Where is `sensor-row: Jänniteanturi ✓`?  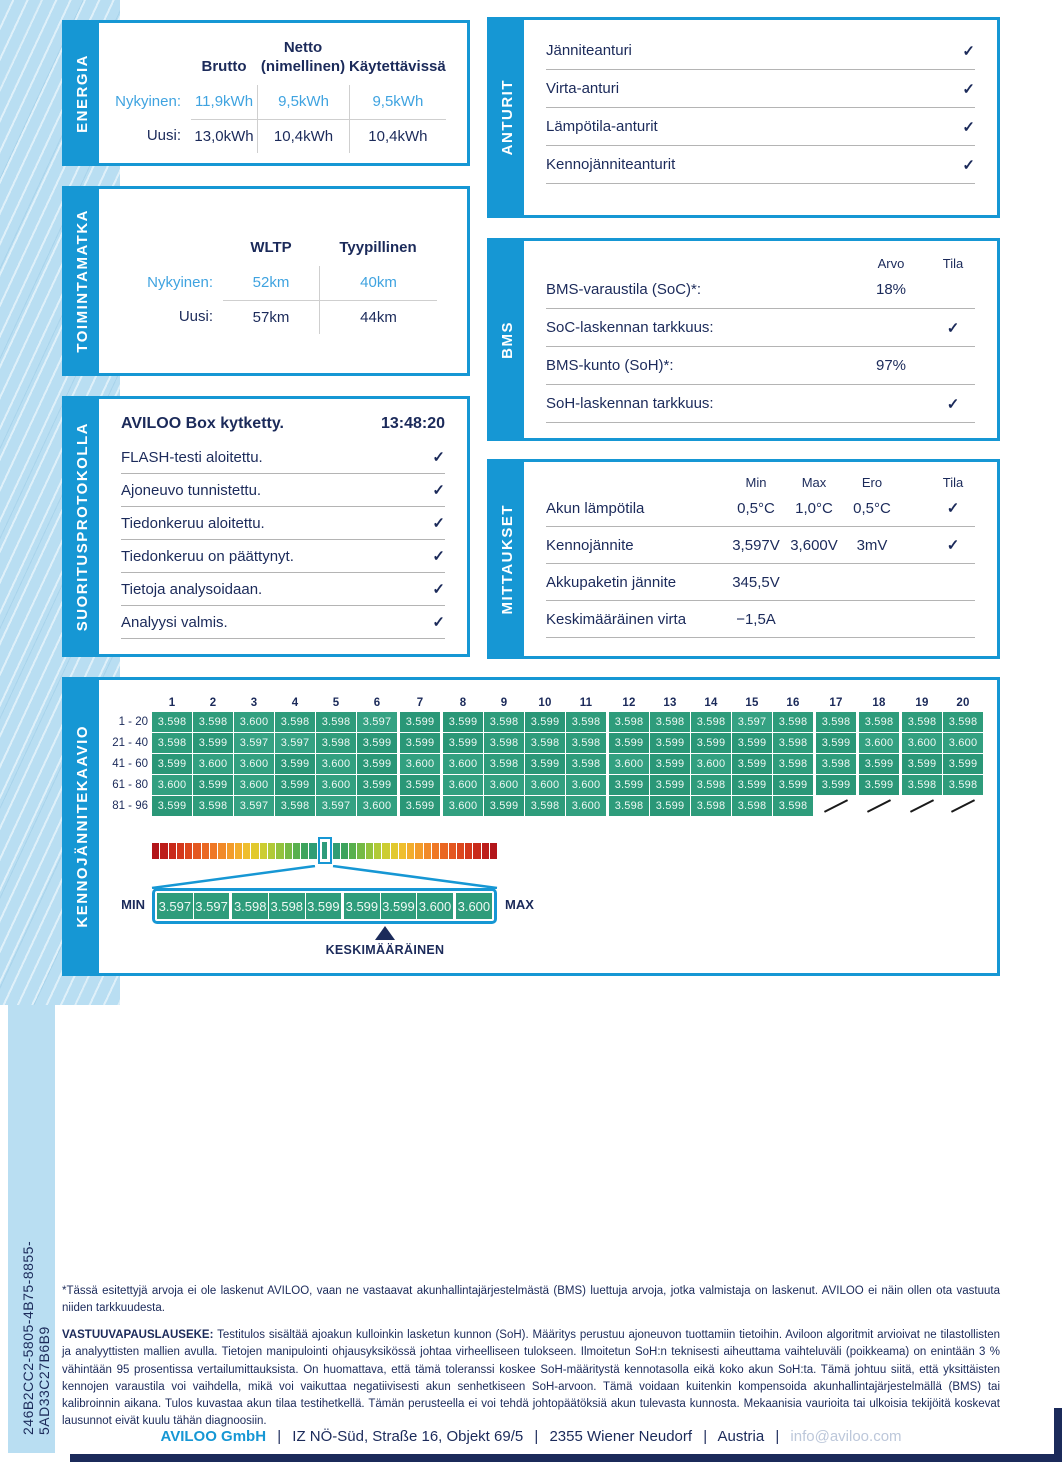
sensor-row: Jänniteanturi ✓ is located at coordinates (760, 51).